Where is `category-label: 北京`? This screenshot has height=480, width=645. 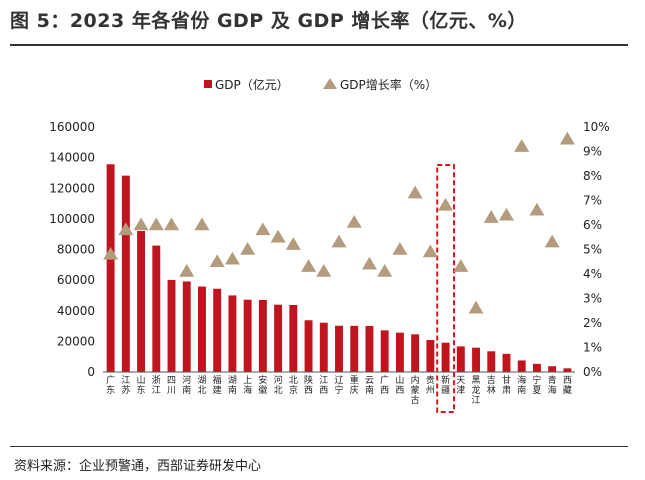
category-label: 北京 is located at coordinates (293, 385).